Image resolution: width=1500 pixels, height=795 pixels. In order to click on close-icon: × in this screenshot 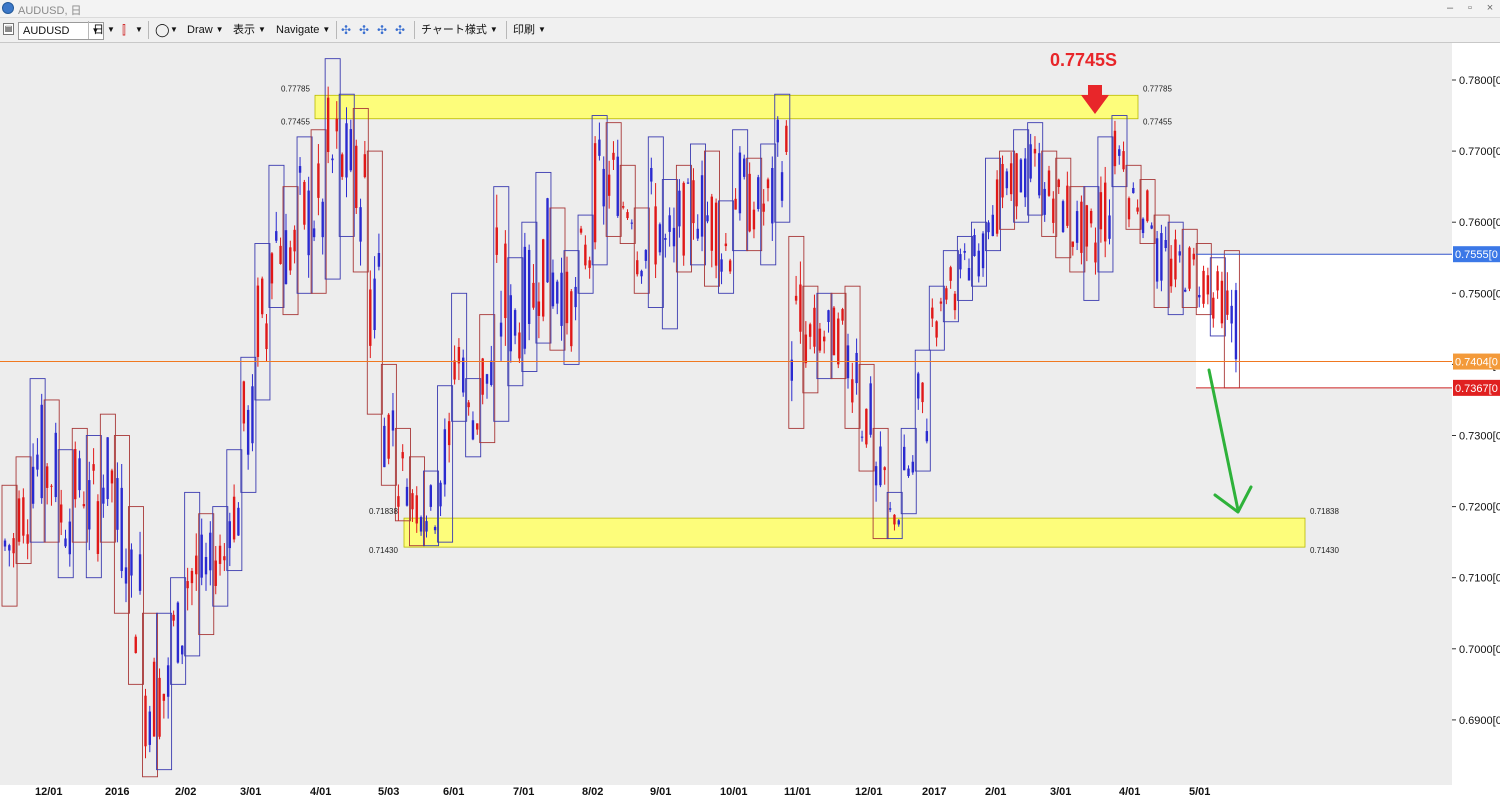, I will do `click(1490, 8)`.